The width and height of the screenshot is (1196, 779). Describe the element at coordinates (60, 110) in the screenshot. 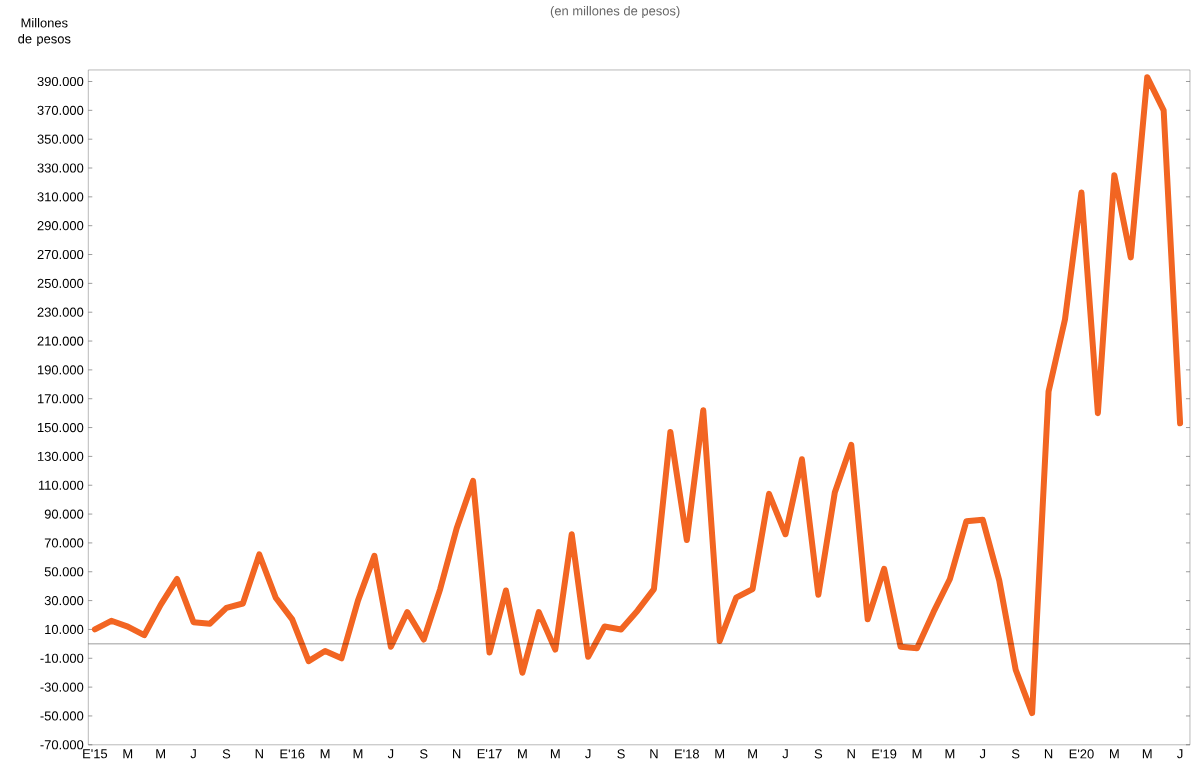

I see `y-tick-label: 370.000` at that location.